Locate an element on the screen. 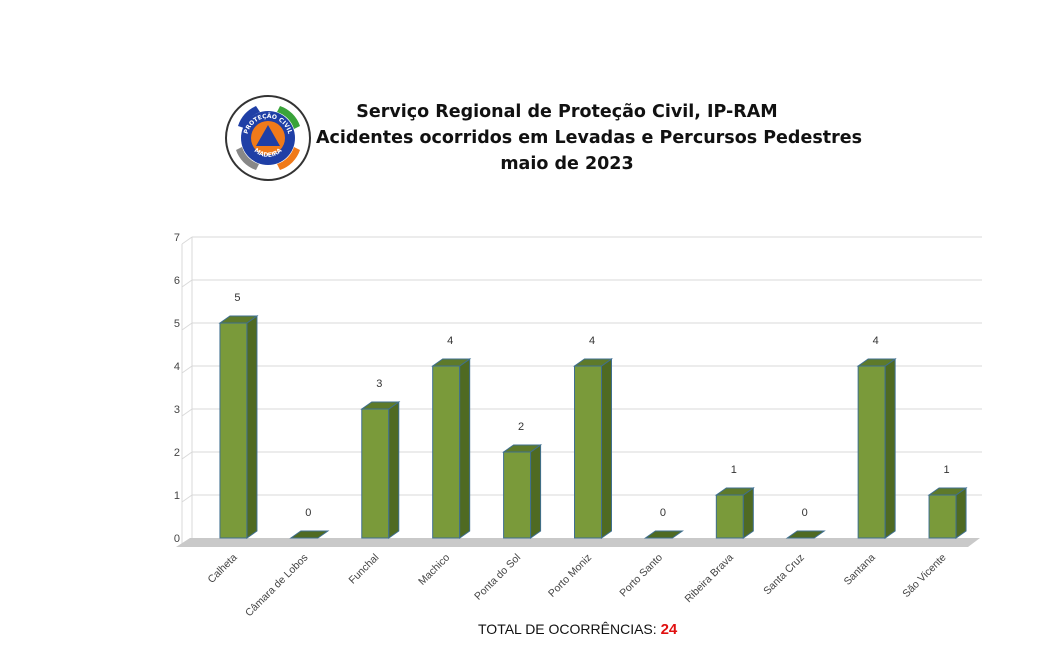 The width and height of the screenshot is (1057, 669). bar-santa-cruz is located at coordinates (805, 534).